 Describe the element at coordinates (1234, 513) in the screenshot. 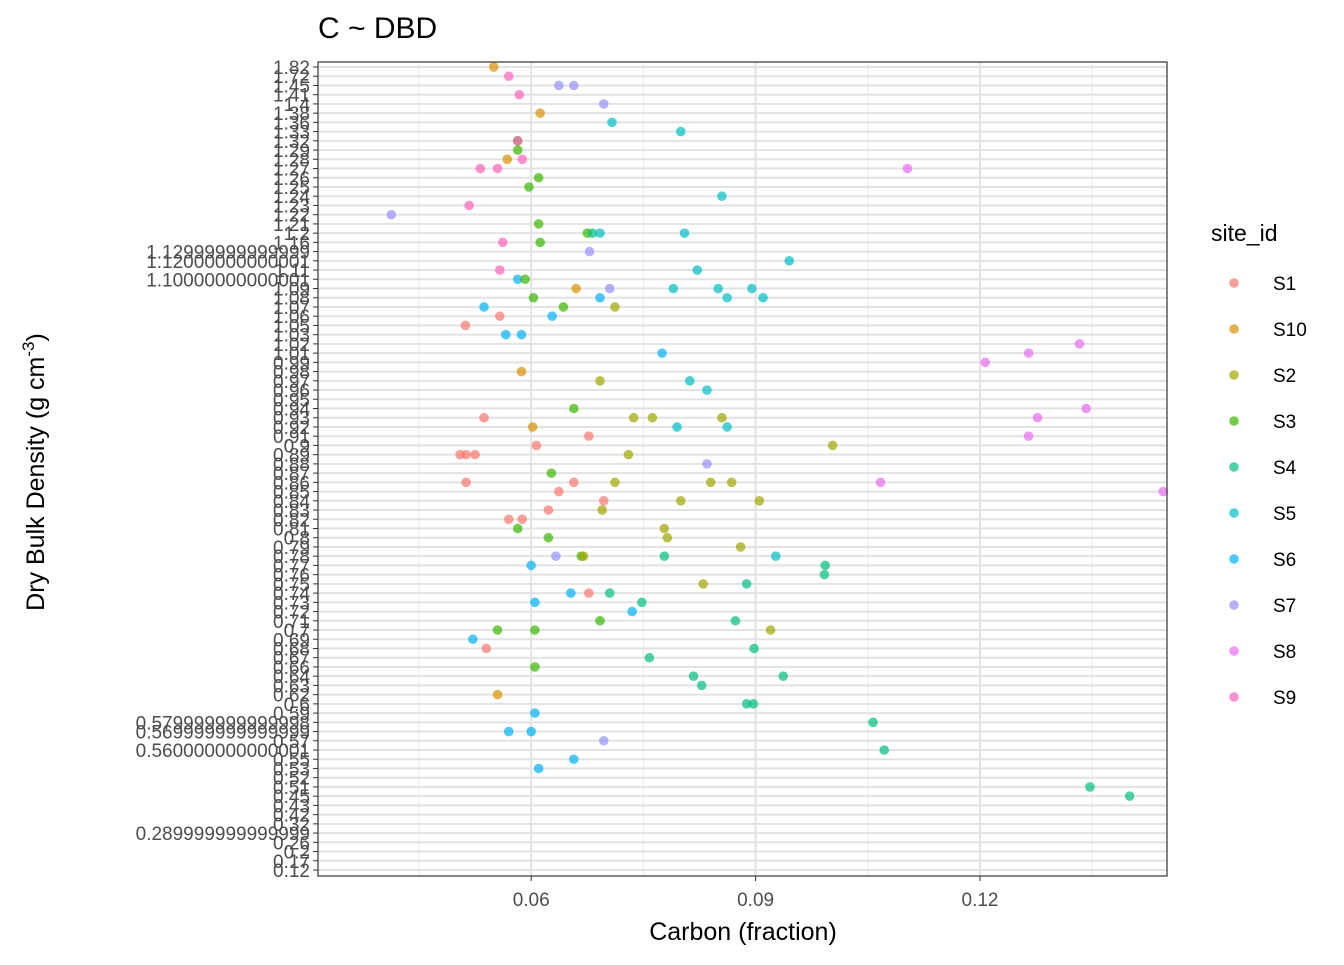

I see `legend-key-s5` at that location.